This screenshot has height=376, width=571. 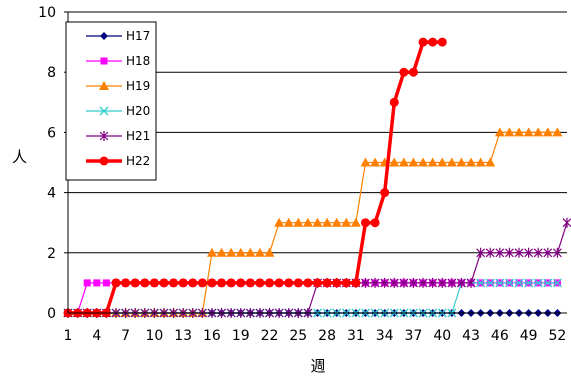 I want to click on x-tick-label: 1, so click(x=68, y=336).